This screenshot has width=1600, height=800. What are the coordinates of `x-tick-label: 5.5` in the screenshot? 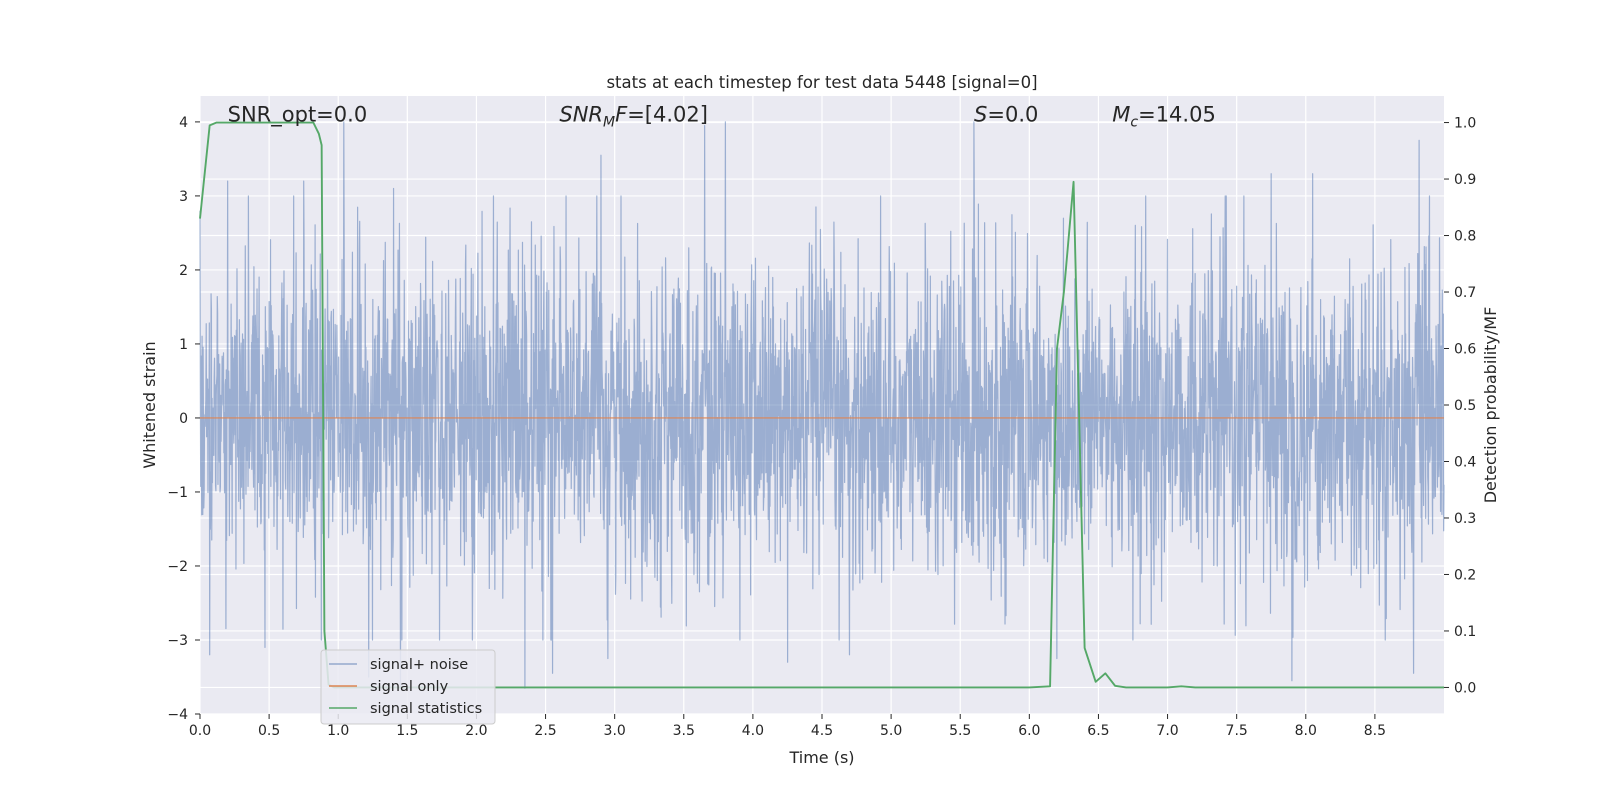 It's located at (960, 731).